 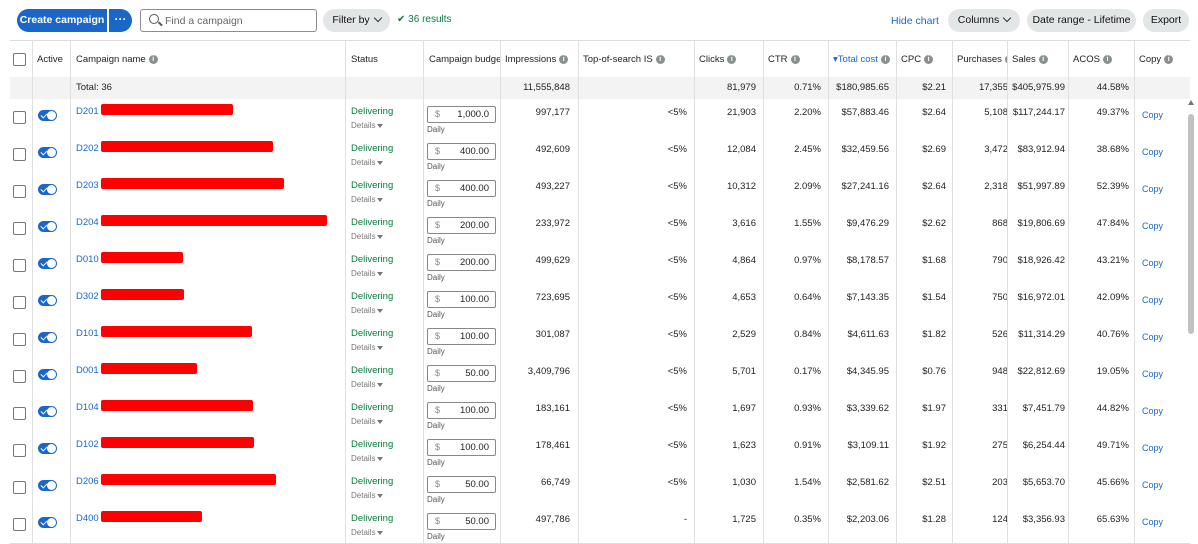 What do you see at coordinates (461, 114) in the screenshot?
I see `budget-input: $1,000.0` at bounding box center [461, 114].